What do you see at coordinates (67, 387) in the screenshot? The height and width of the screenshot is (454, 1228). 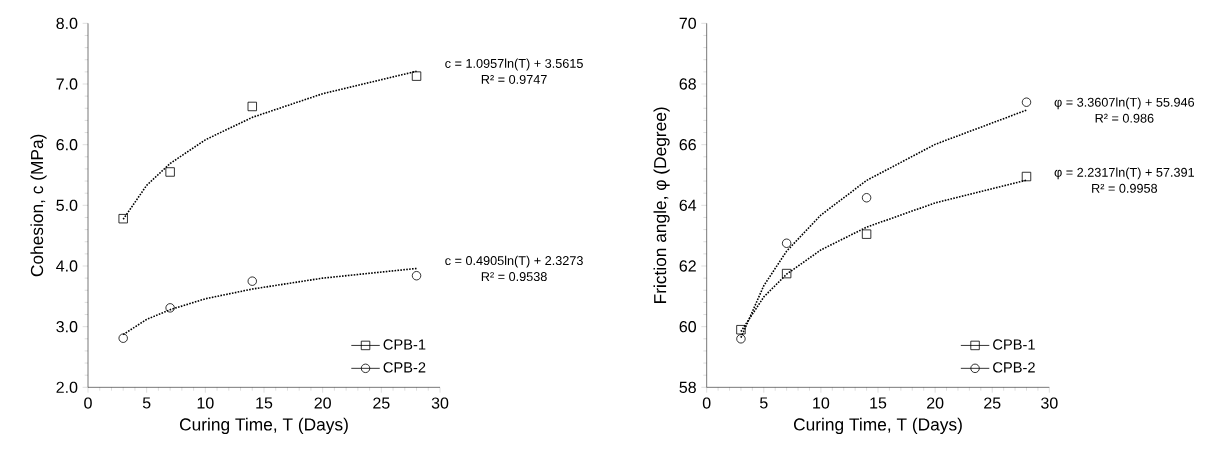 I see `y-tick-label: 2.0` at bounding box center [67, 387].